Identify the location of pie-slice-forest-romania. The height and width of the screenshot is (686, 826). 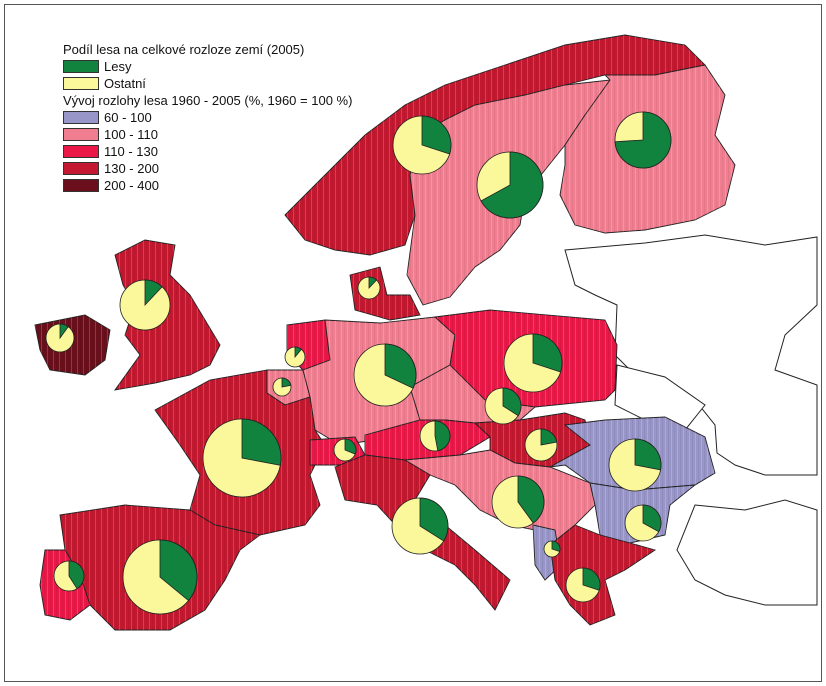
(648, 454).